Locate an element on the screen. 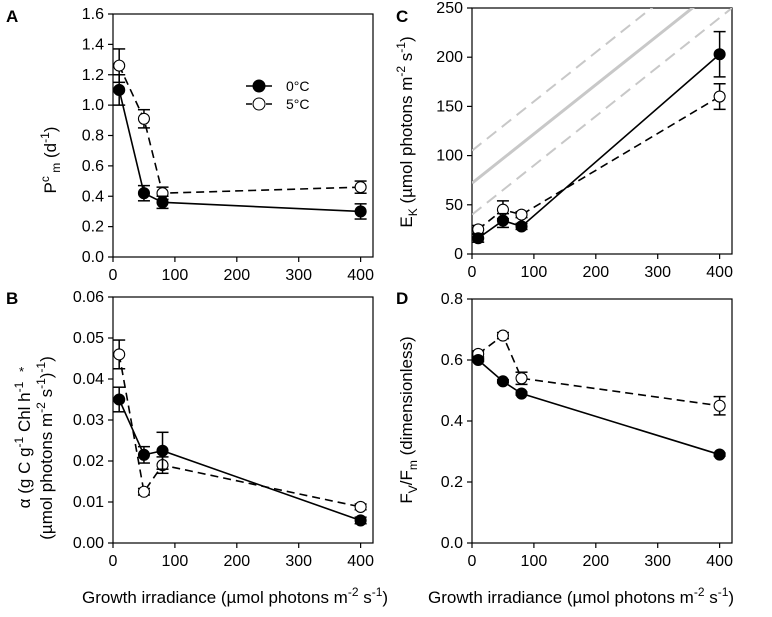 Image resolution: width=772 pixels, height=617 pixels. ytick-label-c: 150 is located at coordinates (449, 106).